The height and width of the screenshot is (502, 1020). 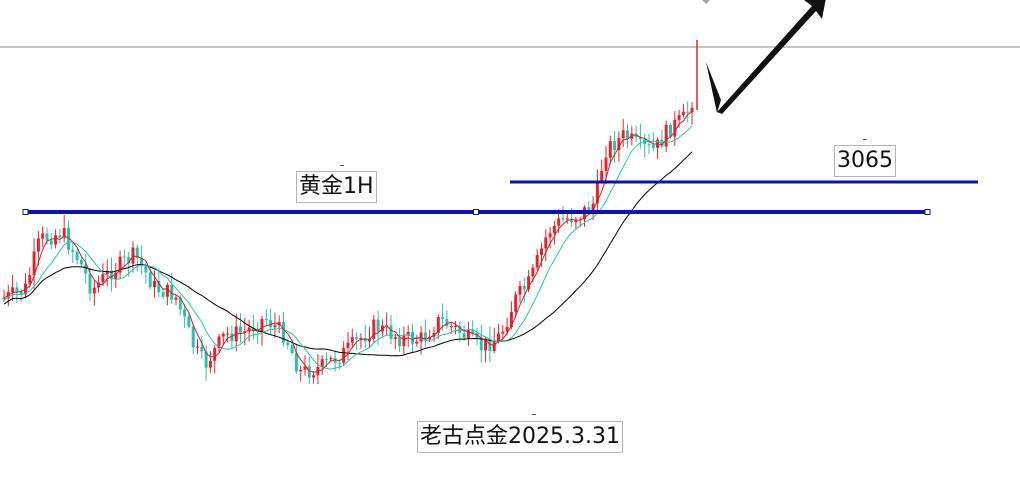 I want to click on line-handle-right, so click(x=927, y=212).